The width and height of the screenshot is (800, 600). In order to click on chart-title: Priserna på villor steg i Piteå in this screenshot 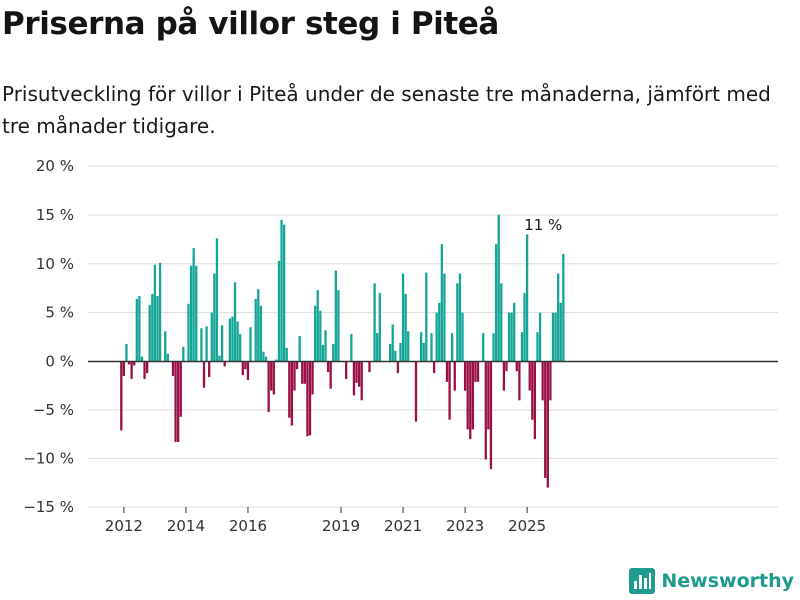, I will do `click(250, 24)`.